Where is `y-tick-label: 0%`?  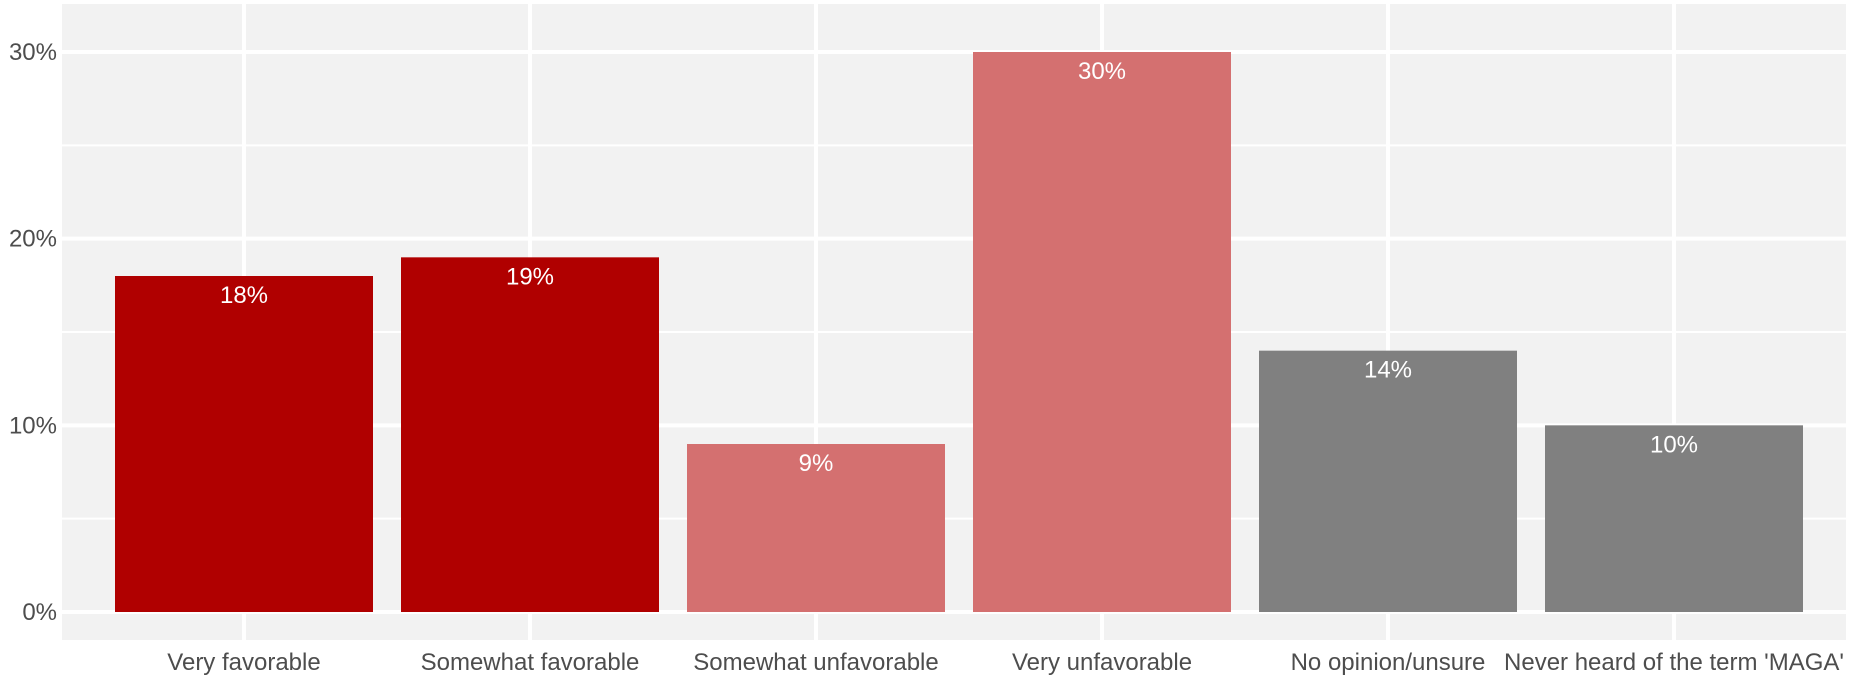
y-tick-label: 0% is located at coordinates (39, 612).